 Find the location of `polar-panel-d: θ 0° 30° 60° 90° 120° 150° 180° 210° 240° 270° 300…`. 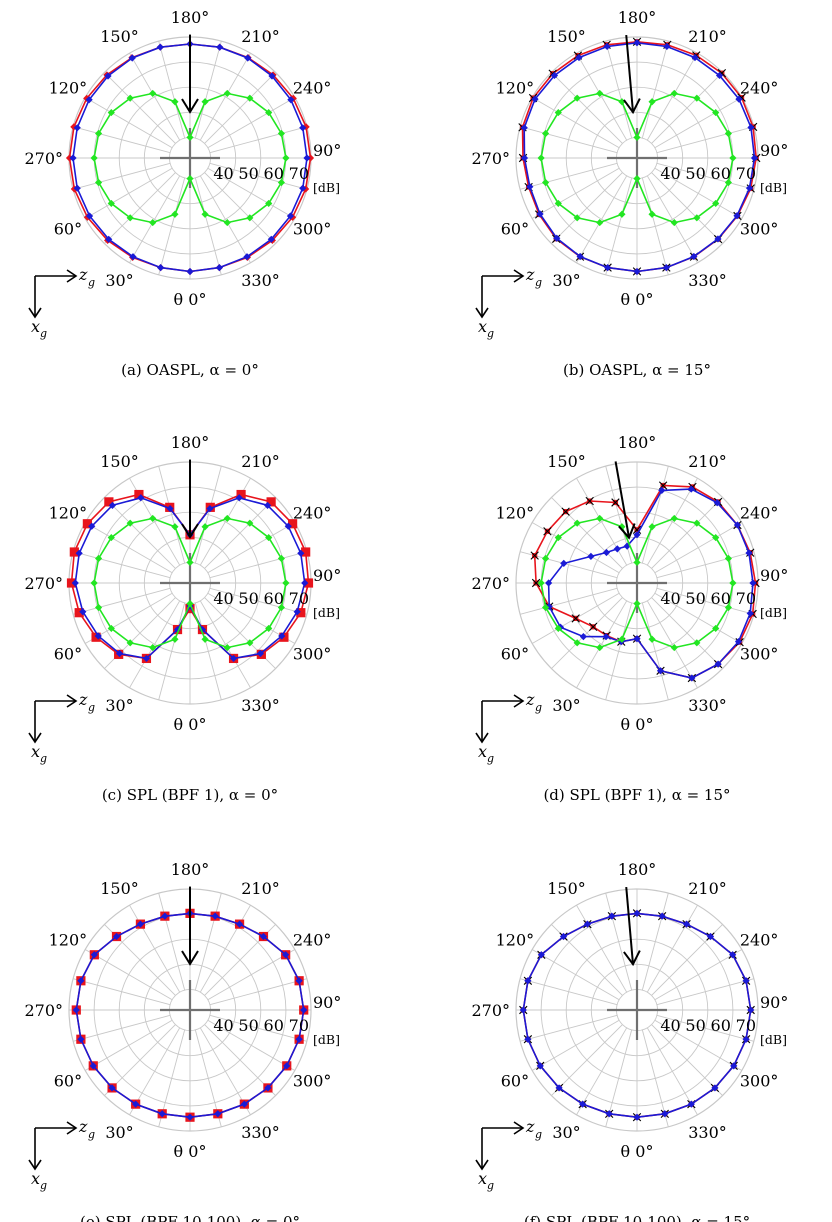

polar-panel-d: θ 0° 30° 60° 90° 120° 150° 180° 210° 240° 270° 300… is located at coordinates (629, 618).